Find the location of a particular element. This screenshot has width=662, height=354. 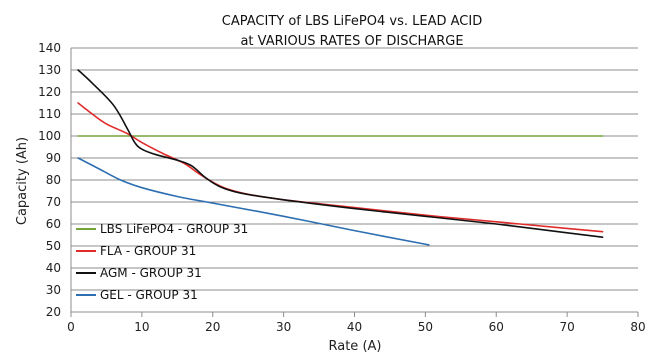

x-tick-label-20: 20 is located at coordinates (212, 327).